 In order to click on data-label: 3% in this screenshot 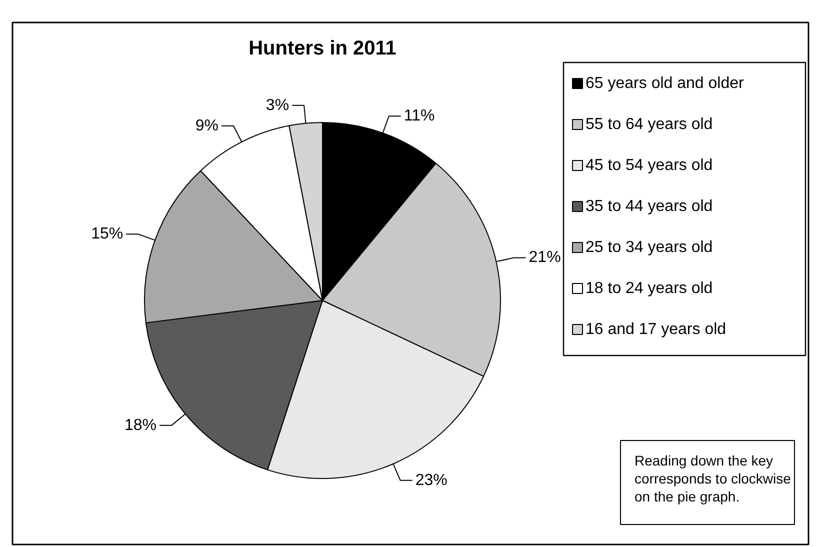, I will do `click(278, 105)`.